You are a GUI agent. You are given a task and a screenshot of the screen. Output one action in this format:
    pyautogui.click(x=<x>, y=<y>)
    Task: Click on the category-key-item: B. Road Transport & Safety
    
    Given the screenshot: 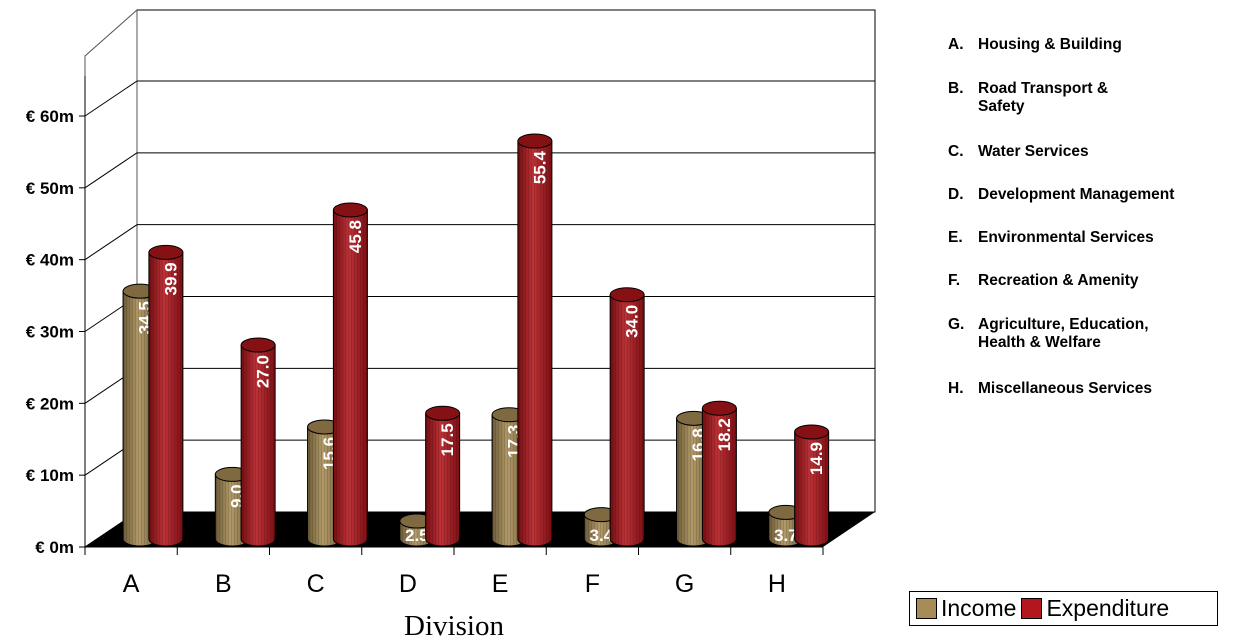 What is the action you would take?
    pyautogui.click(x=1028, y=97)
    